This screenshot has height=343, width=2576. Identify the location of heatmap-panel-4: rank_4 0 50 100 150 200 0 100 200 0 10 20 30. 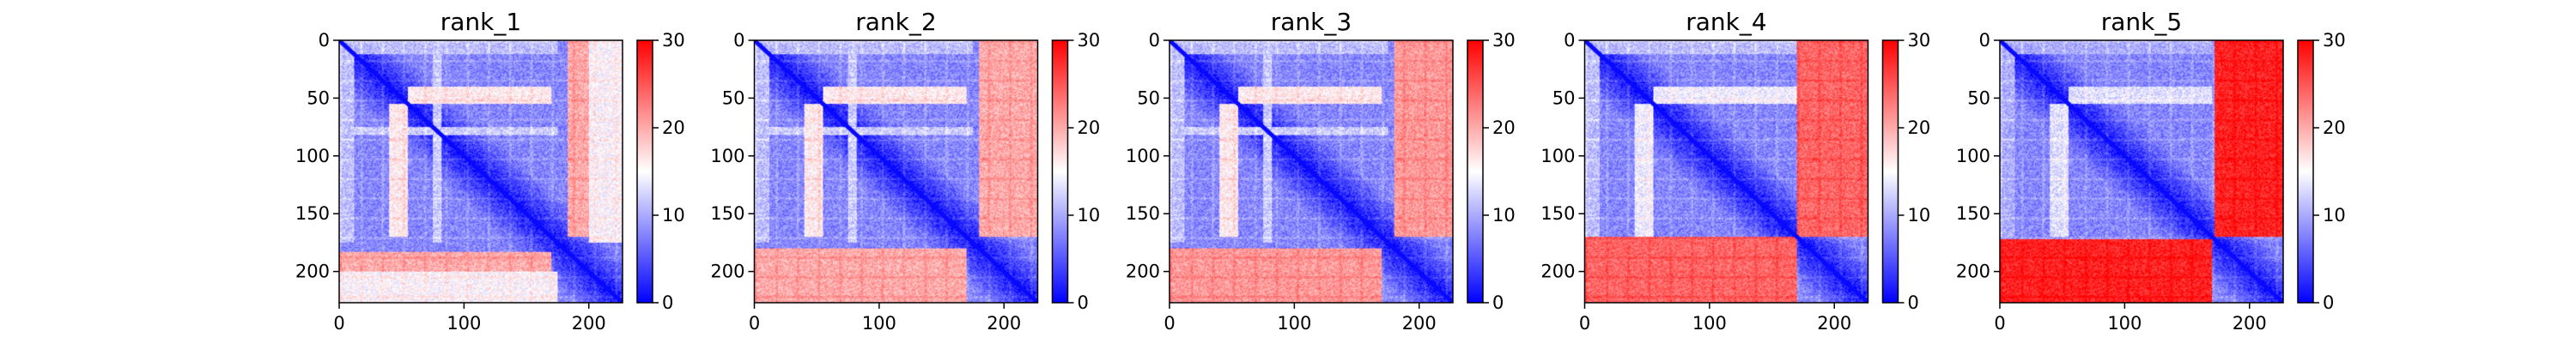
(1735, 171).